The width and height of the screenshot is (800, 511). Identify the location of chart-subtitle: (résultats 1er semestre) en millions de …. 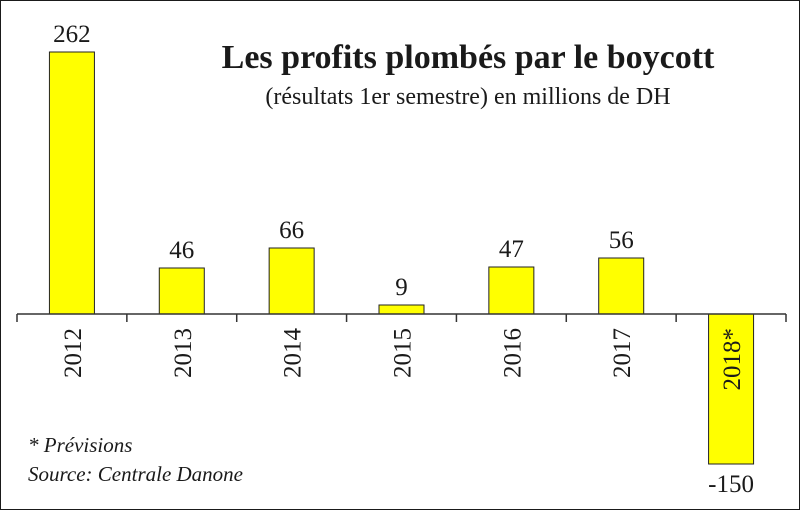
(467, 97).